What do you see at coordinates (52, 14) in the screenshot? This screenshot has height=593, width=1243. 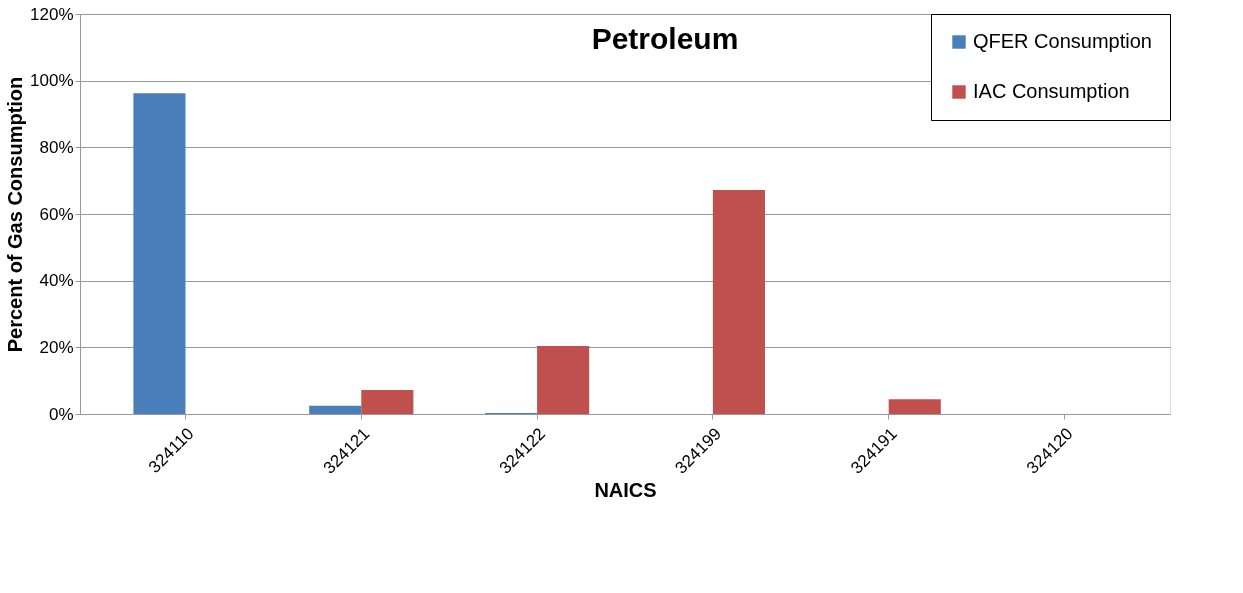 I see `y-tick-label: 120%` at bounding box center [52, 14].